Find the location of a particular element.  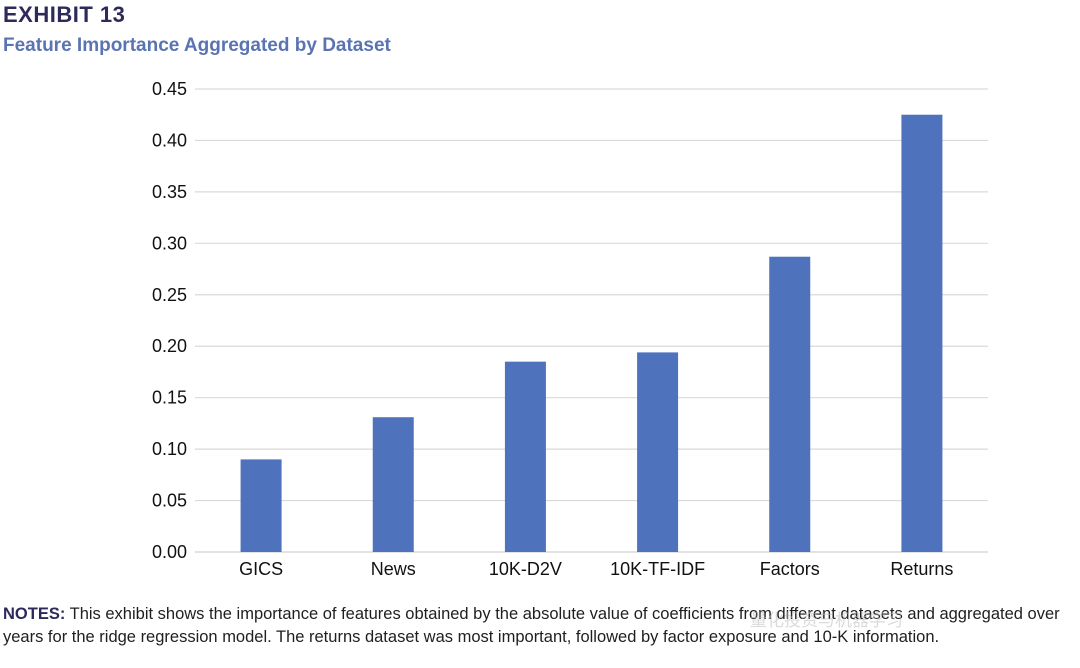

x-axis-labels: GICS News 10K-D2V 10K-TF-IDF Factors Returns is located at coordinates (596, 569).